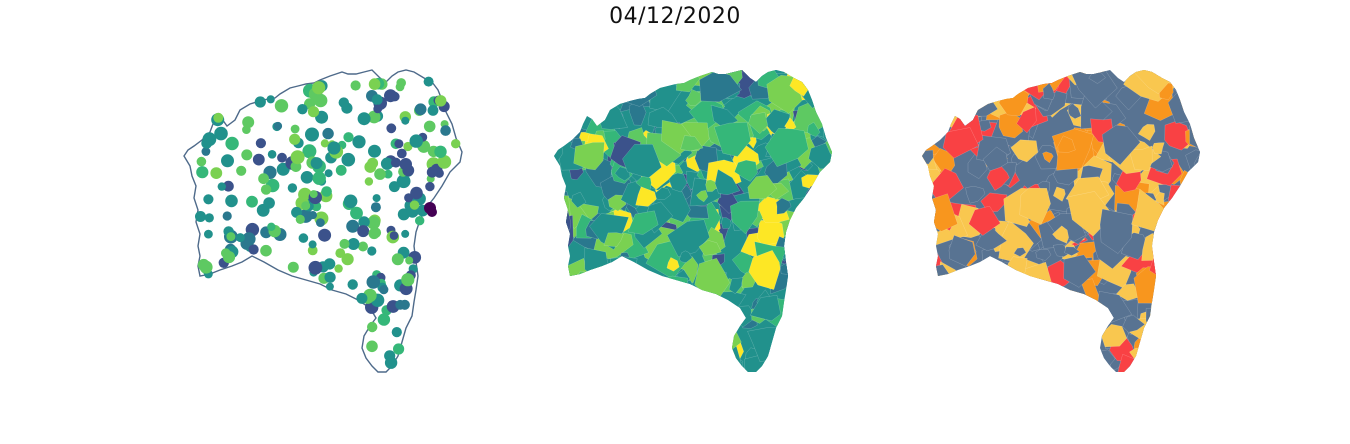 The image size is (1350, 444). What do you see at coordinates (1061, 221) in the screenshot?
I see `class-map-regions` at bounding box center [1061, 221].